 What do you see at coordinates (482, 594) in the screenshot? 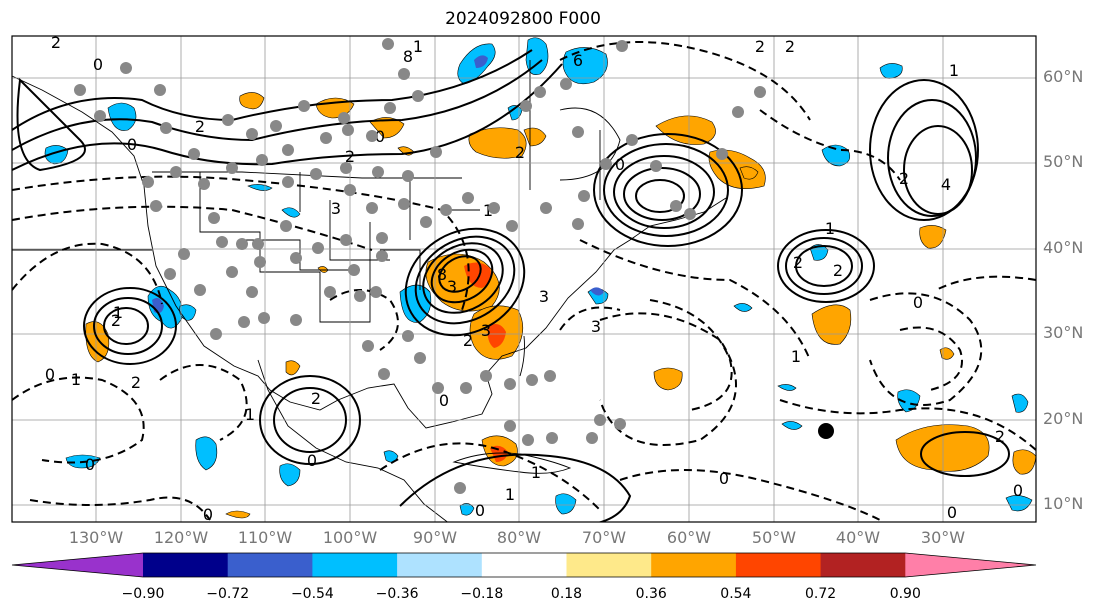
I see `colorbar-tick-label: −0.18` at bounding box center [482, 594].